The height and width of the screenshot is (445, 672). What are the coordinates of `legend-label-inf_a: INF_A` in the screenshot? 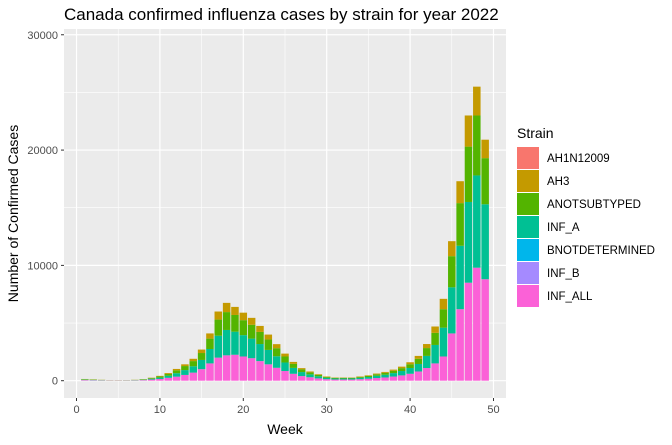 It's located at (563, 228).